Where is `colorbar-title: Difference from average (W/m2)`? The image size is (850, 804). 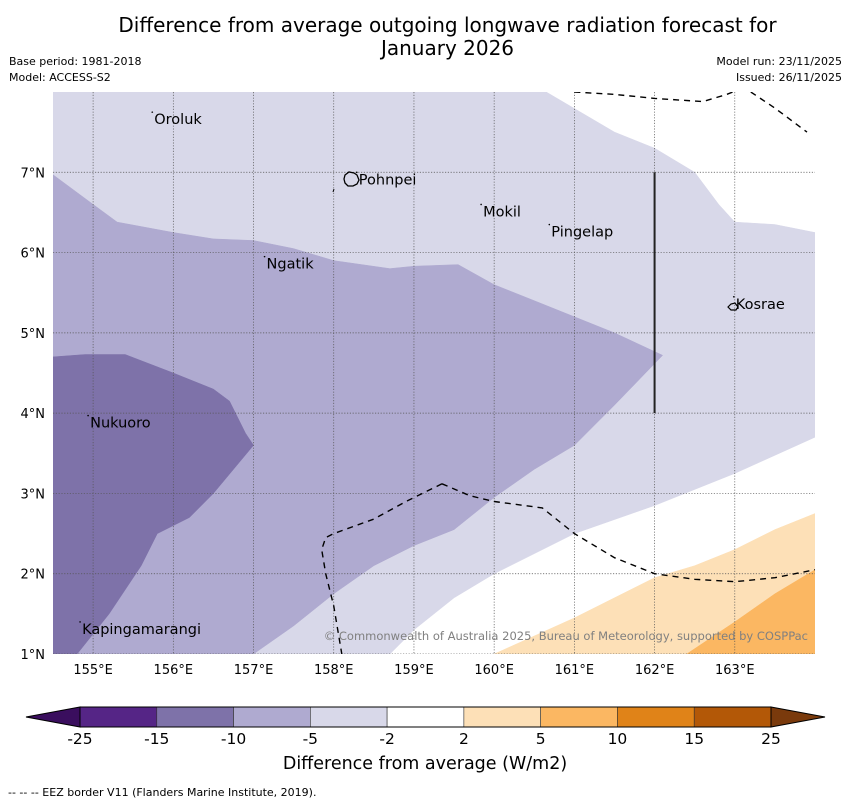 colorbar-title: Difference from average (W/m2) is located at coordinates (425, 764).